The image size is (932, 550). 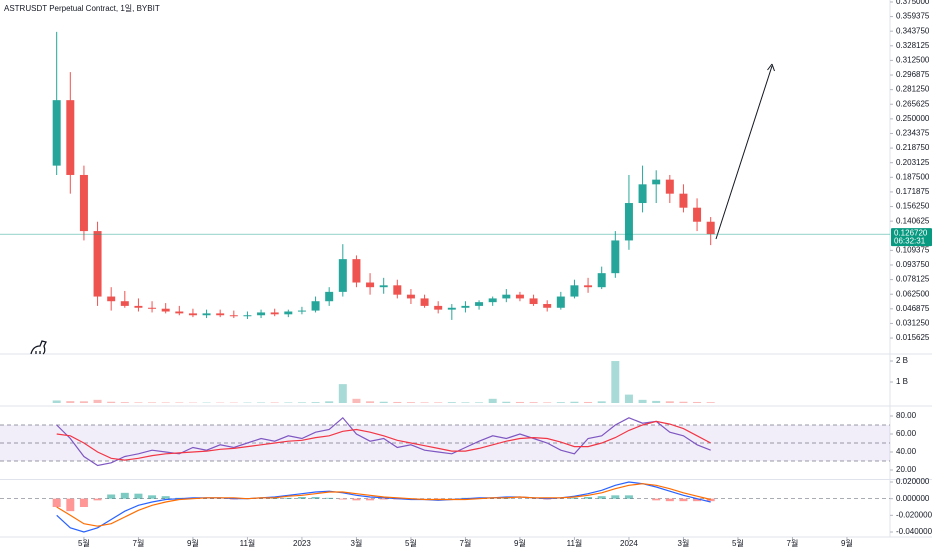 What do you see at coordinates (913, 16) in the screenshot?
I see `y-tick-label: 0.359375` at bounding box center [913, 16].